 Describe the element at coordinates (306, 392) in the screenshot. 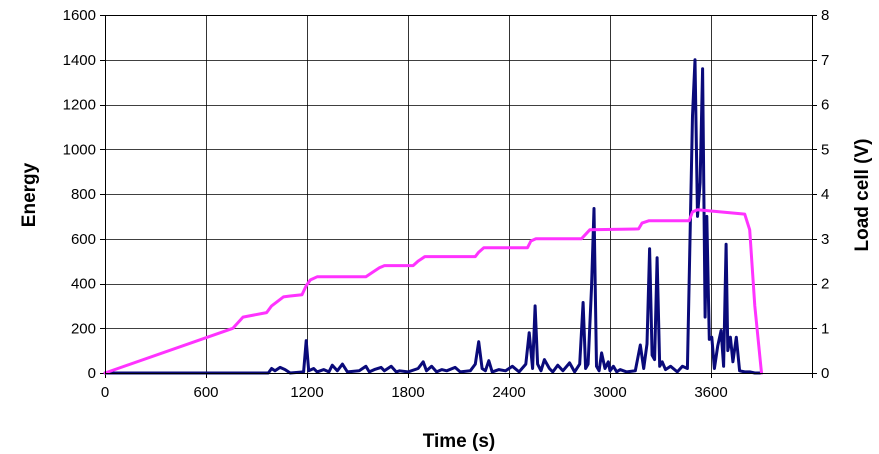

I see `x-tick-label: 1200` at that location.